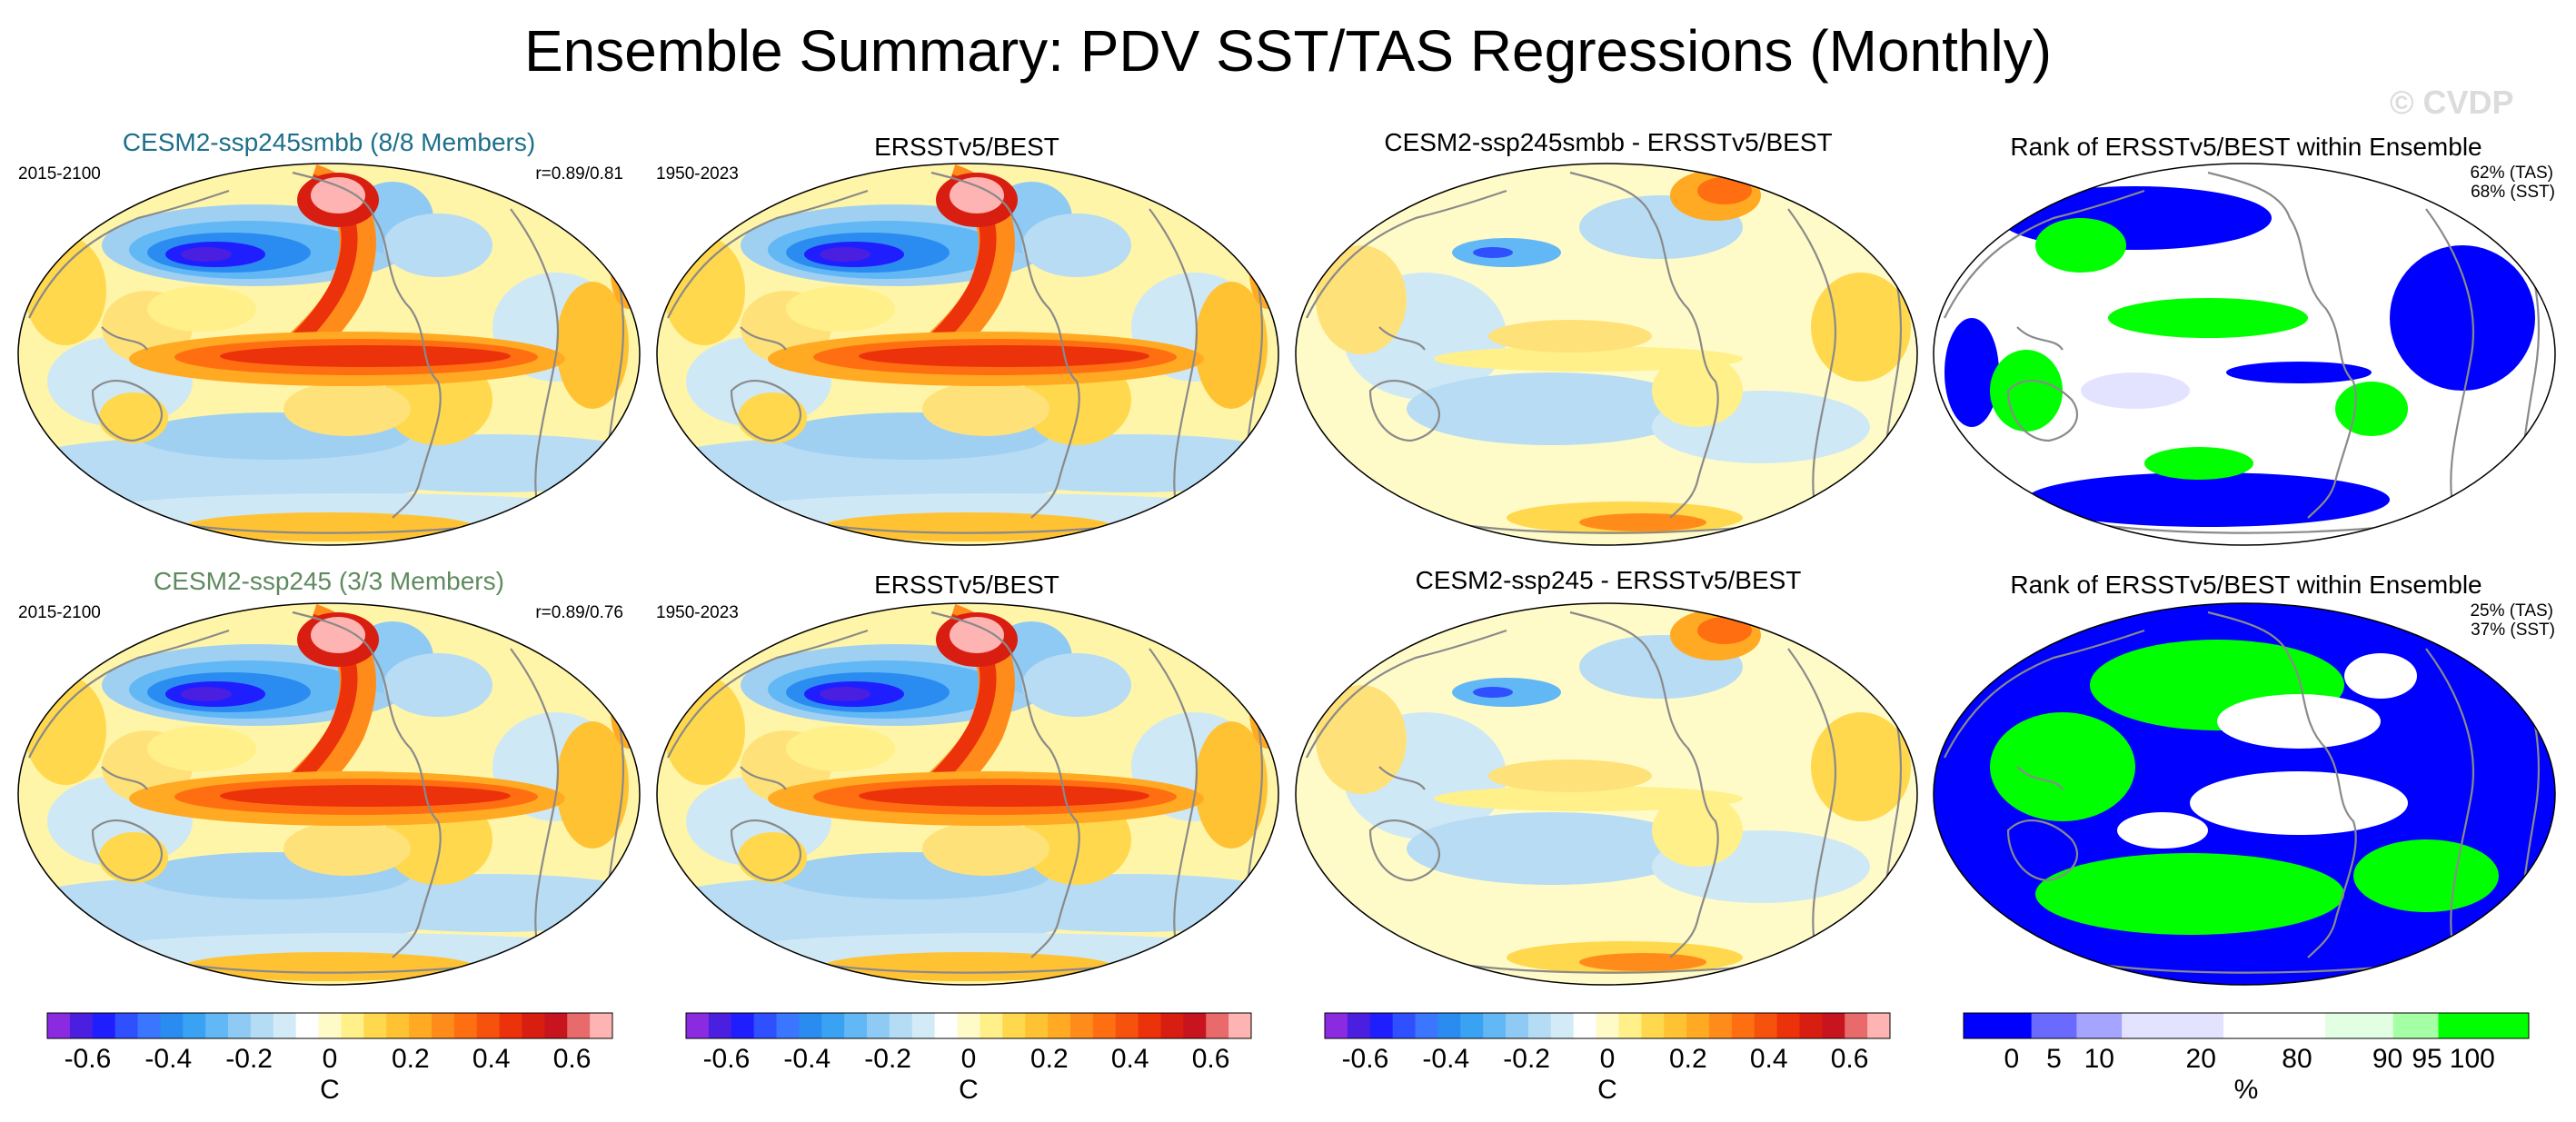 This screenshot has width=2576, height=1122. What do you see at coordinates (2099, 1059) in the screenshot?
I see `colorbar-tick-label: 10` at bounding box center [2099, 1059].